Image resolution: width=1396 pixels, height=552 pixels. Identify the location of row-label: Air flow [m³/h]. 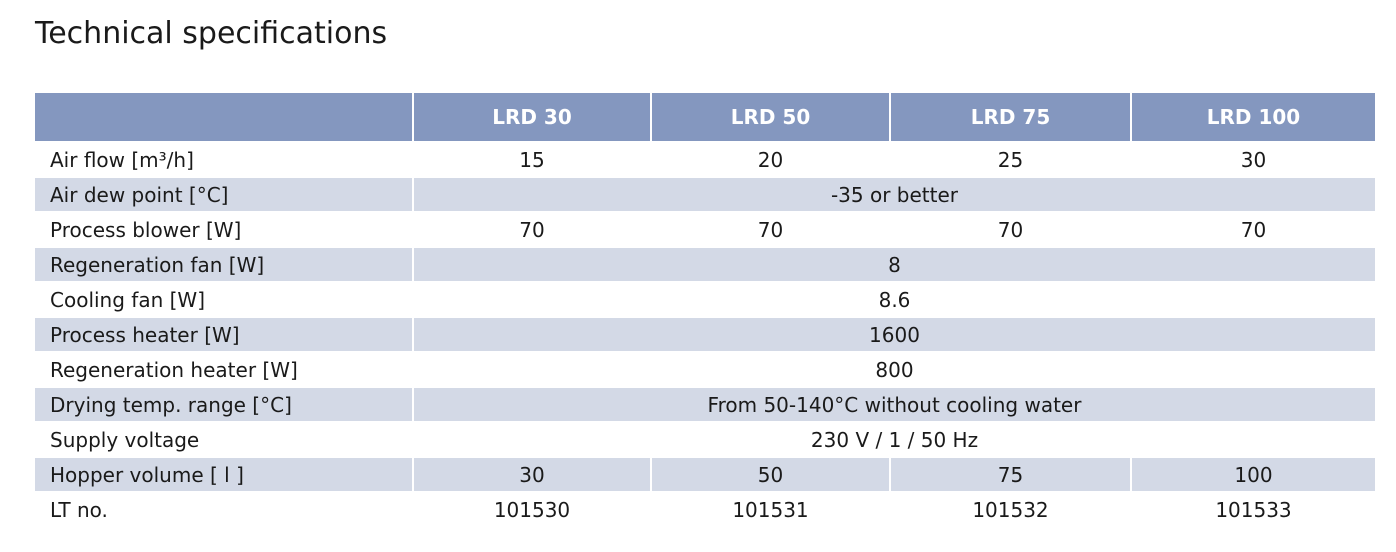
(224, 159).